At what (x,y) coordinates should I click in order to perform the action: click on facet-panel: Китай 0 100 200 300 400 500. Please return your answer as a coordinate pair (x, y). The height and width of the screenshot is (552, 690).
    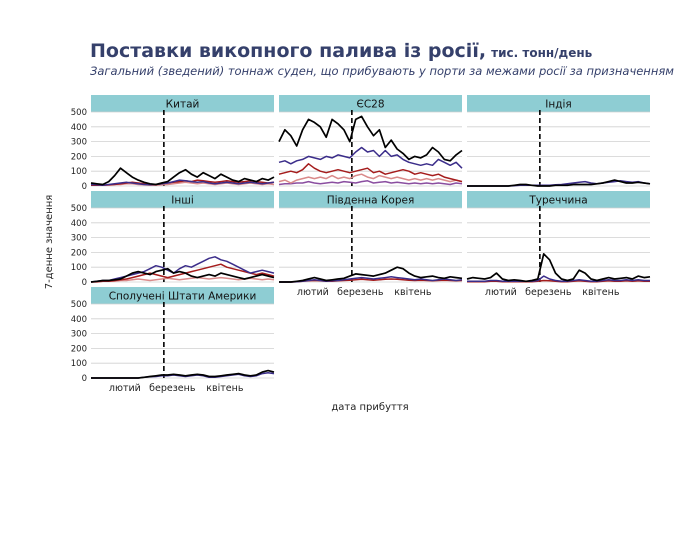
    Looking at the image, I should click on (173, 143).